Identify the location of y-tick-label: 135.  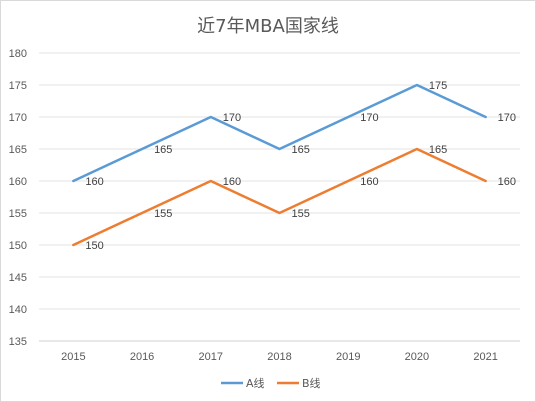
(18, 342).